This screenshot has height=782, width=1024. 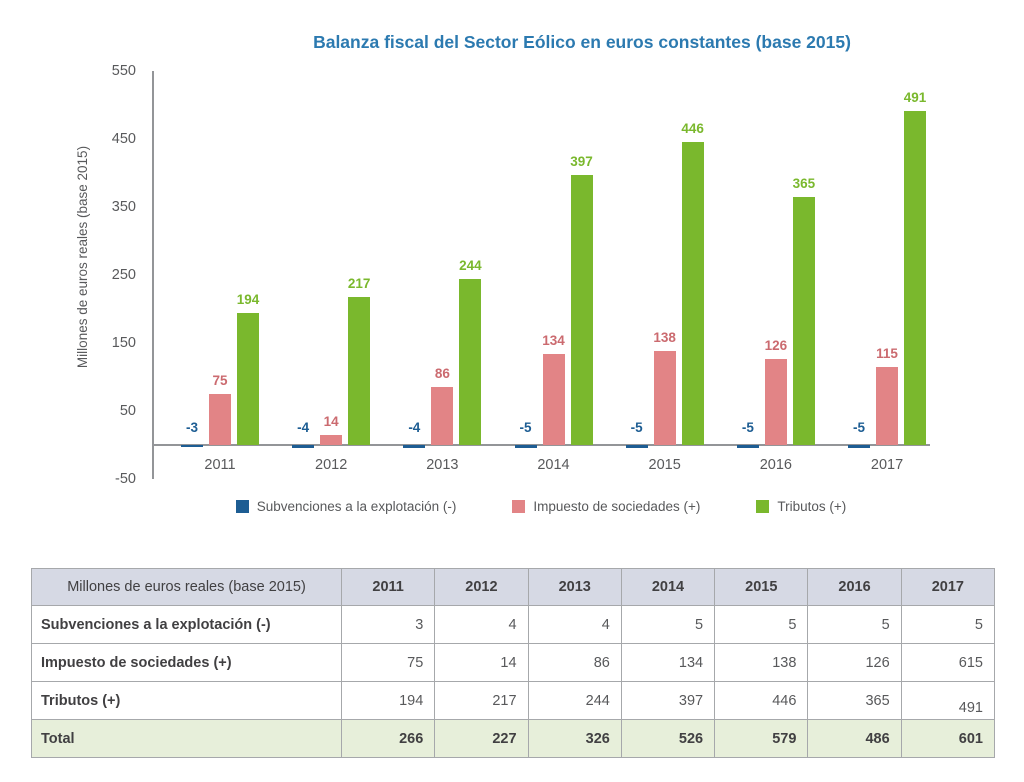 I want to click on total-value-cell: 227, so click(x=481, y=738).